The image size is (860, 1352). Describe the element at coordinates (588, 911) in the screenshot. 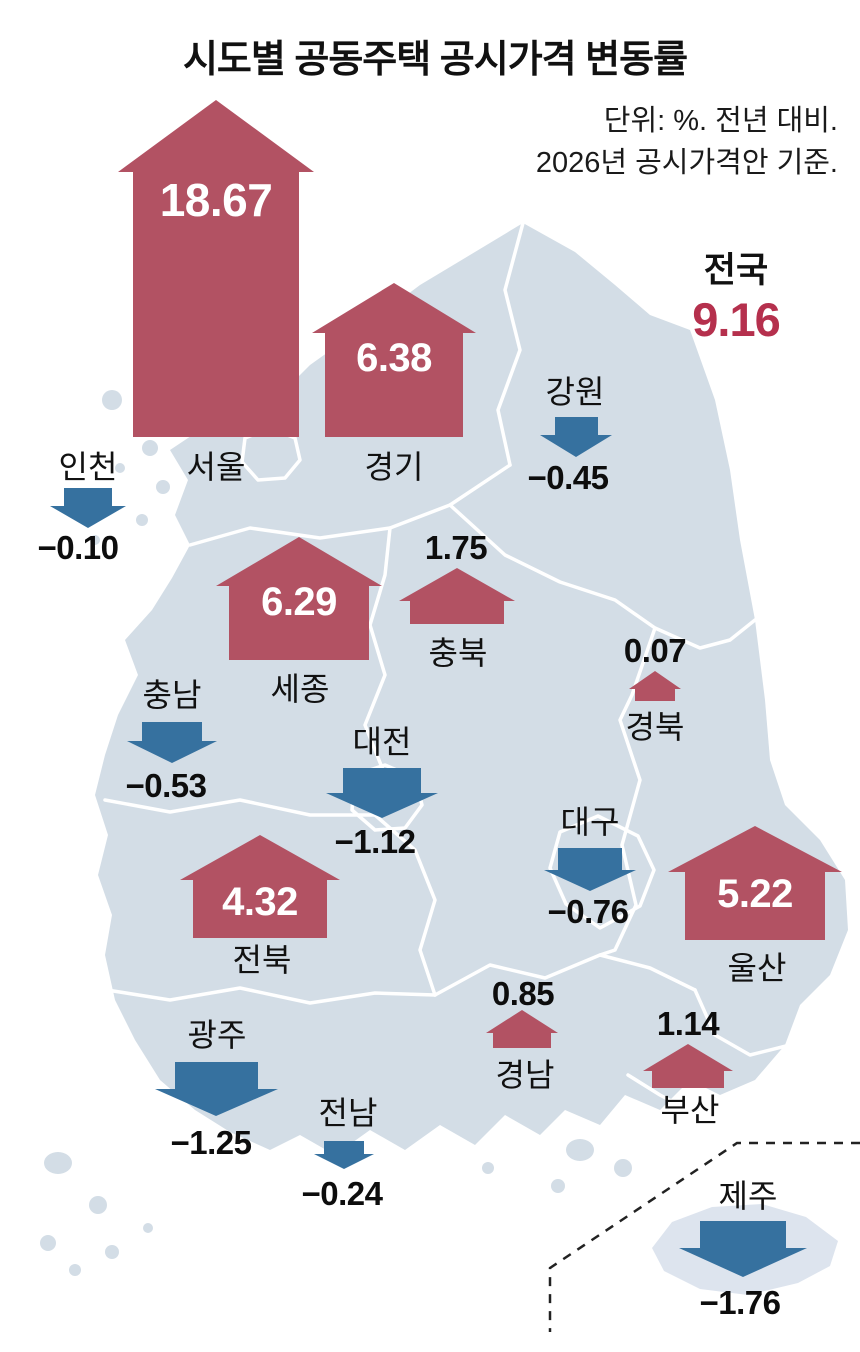

I see `daegu-value: −0.76` at that location.